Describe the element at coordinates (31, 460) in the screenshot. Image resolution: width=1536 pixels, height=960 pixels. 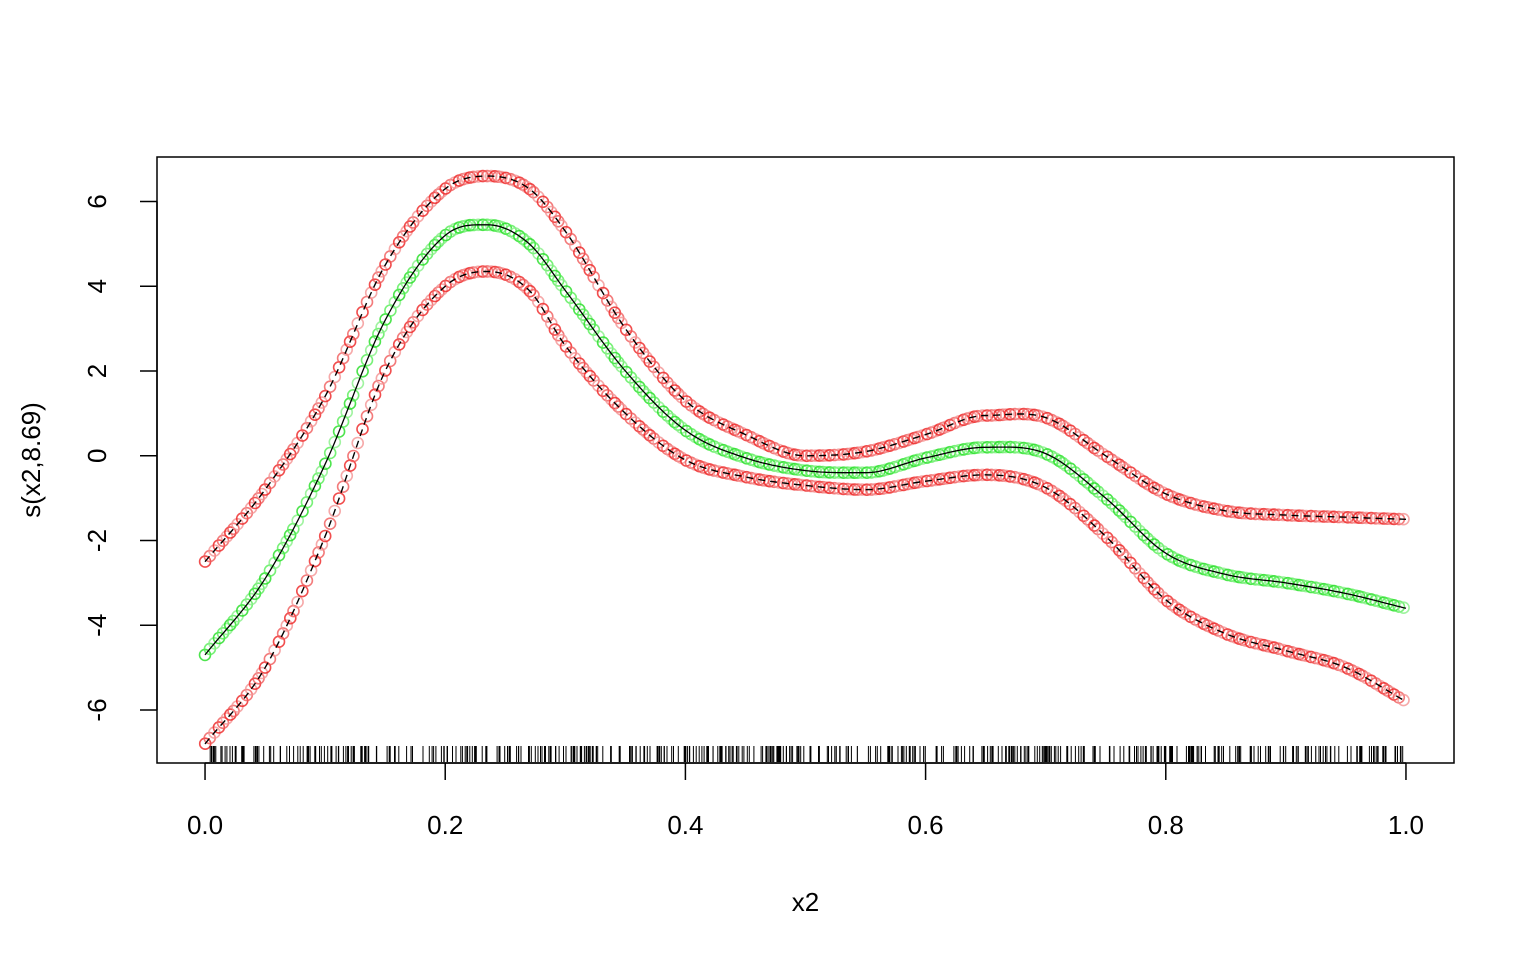
I see `y-axis-label: s(x2,8.69)` at that location.